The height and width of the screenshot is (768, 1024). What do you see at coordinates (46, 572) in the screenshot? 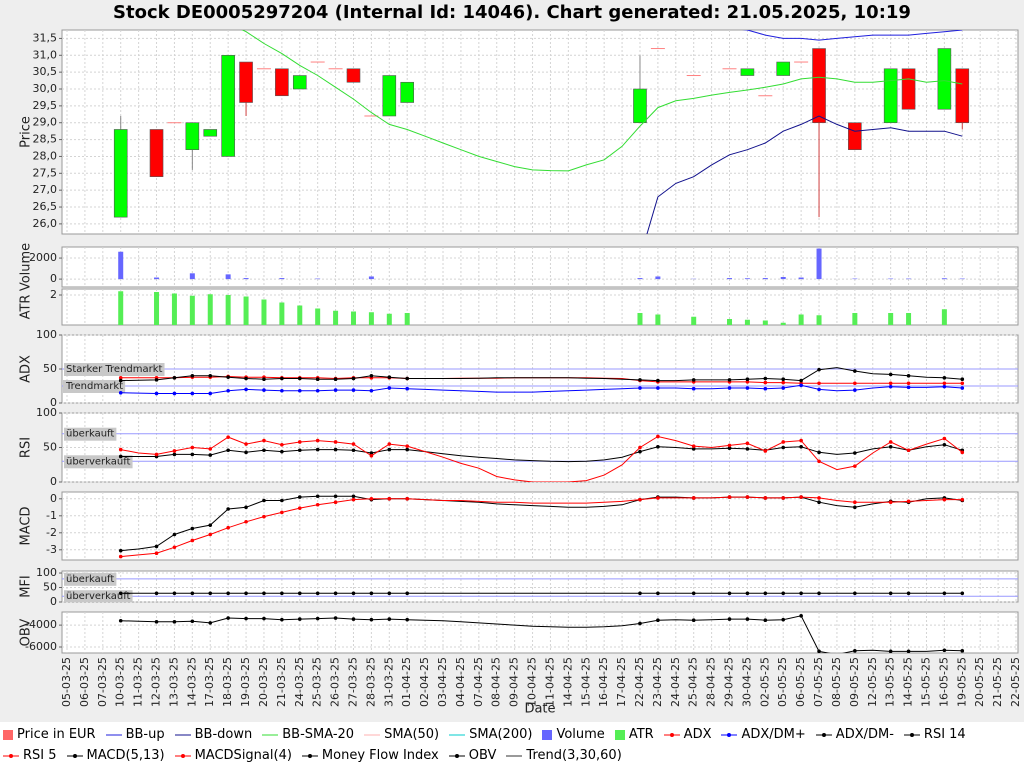
I see `y-tick-label: 100` at bounding box center [46, 572].